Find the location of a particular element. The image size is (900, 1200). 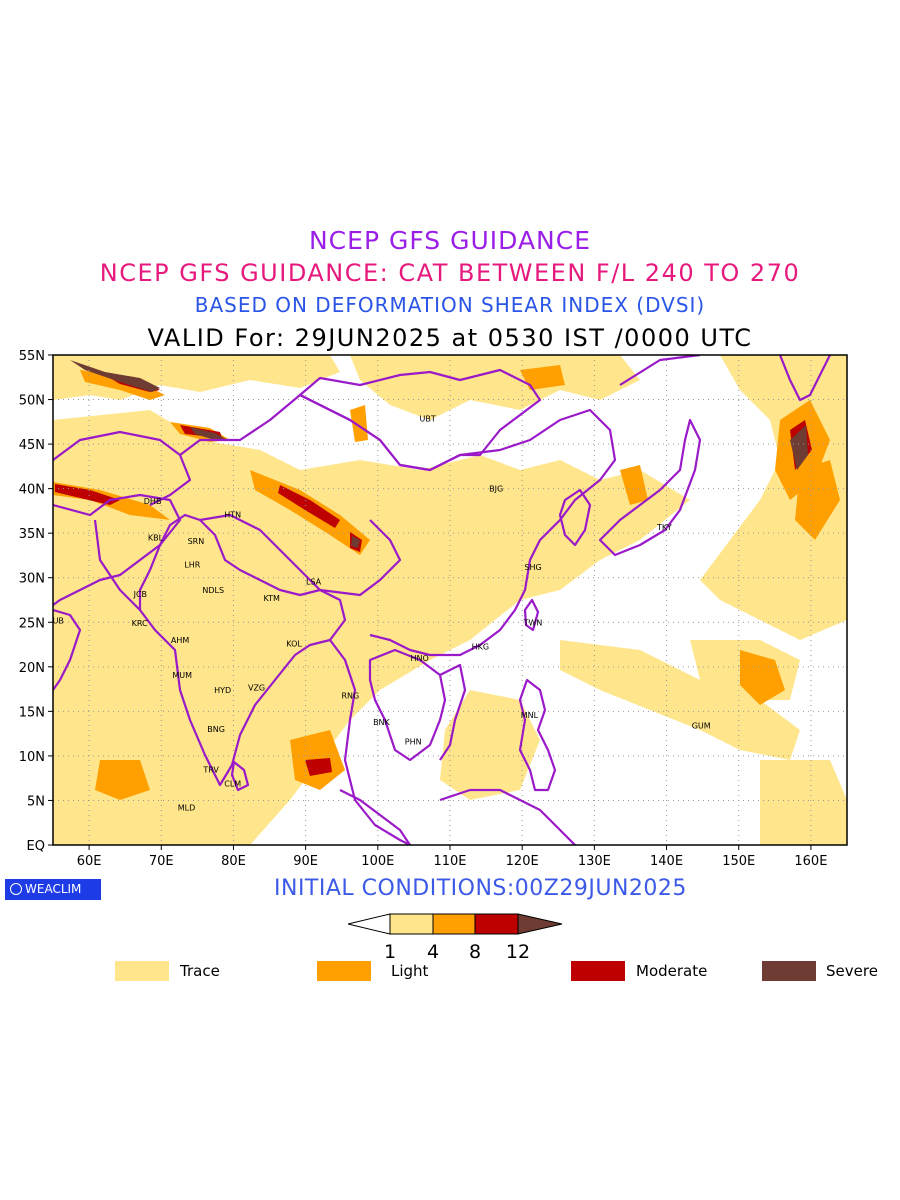

lat-label: 25N is located at coordinates (32, 623).